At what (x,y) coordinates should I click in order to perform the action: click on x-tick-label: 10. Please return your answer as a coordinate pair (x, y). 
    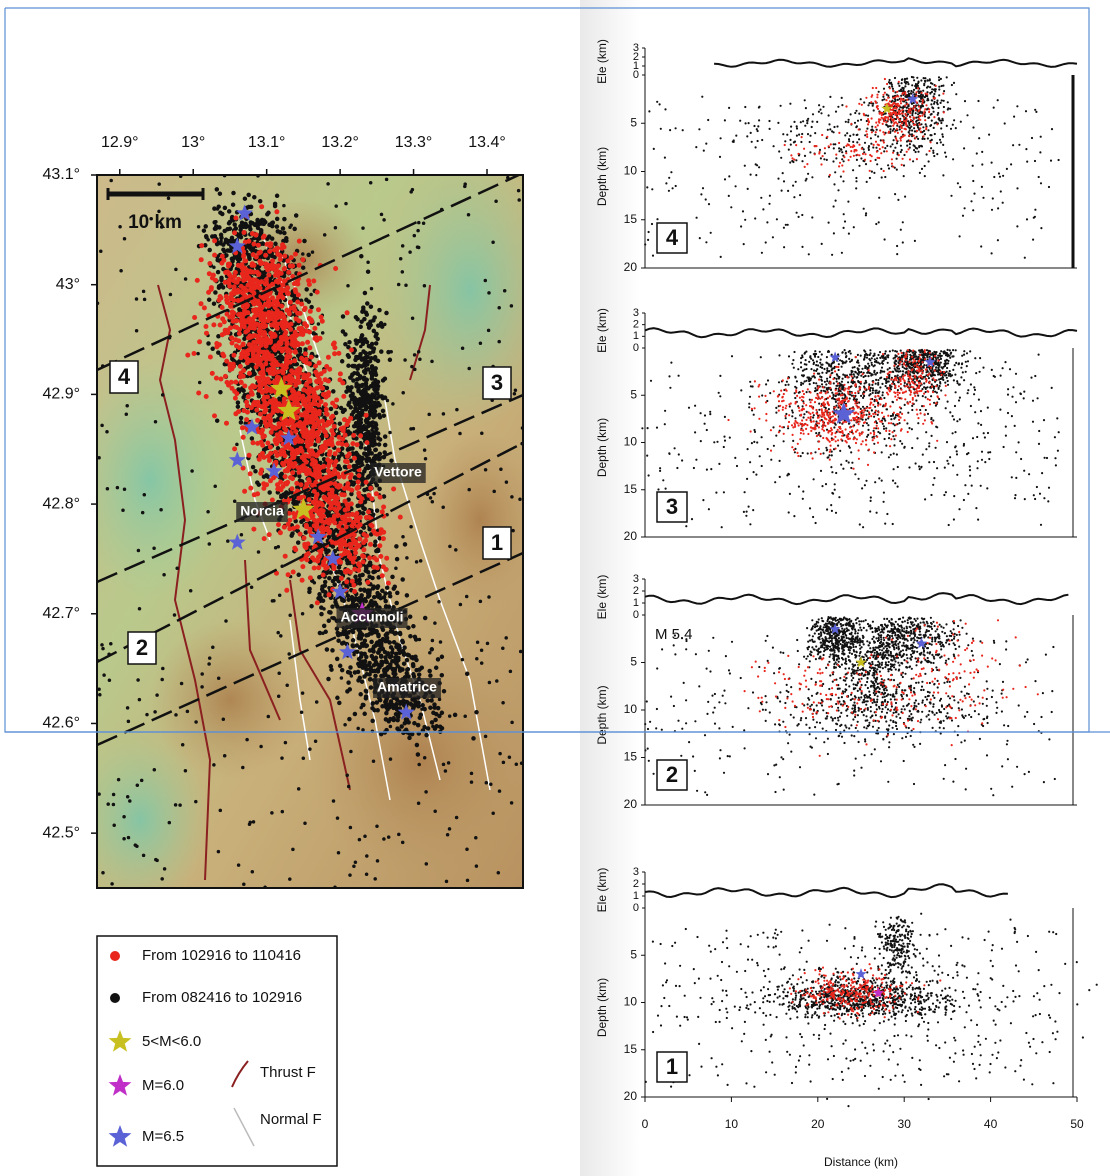
    Looking at the image, I should click on (732, 1124).